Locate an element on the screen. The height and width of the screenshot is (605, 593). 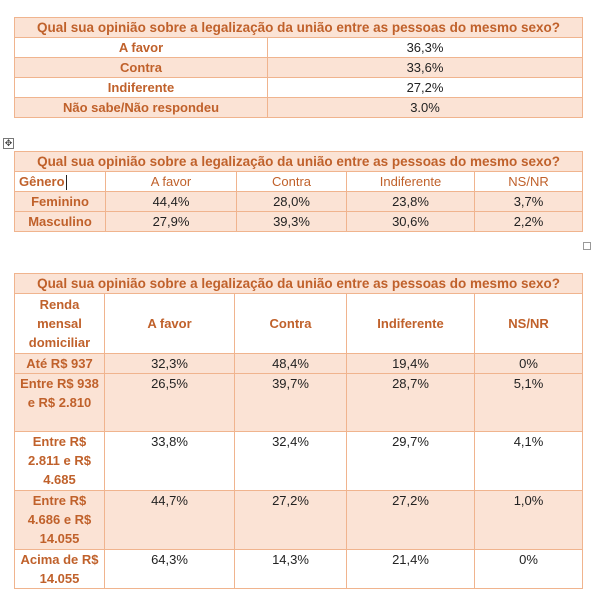
row-label: Entre R$ 4.686 e R$ 14.055 is located at coordinates (59, 520).